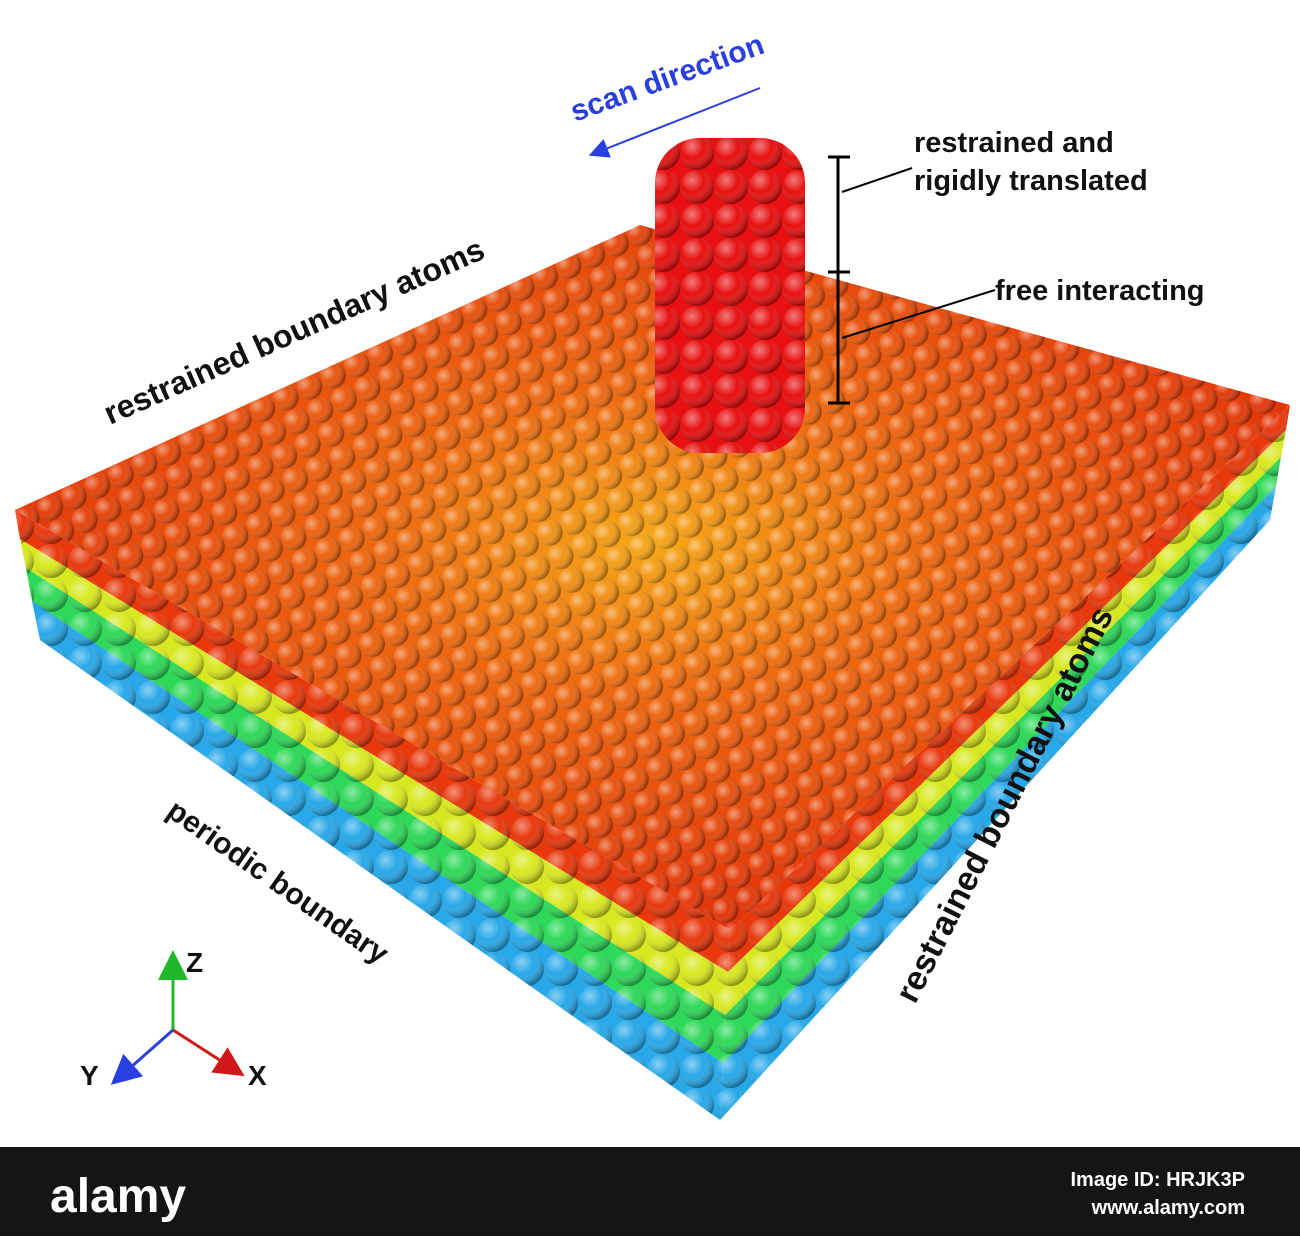  What do you see at coordinates (912, 280) in the screenshot?
I see `bracket` at bounding box center [912, 280].